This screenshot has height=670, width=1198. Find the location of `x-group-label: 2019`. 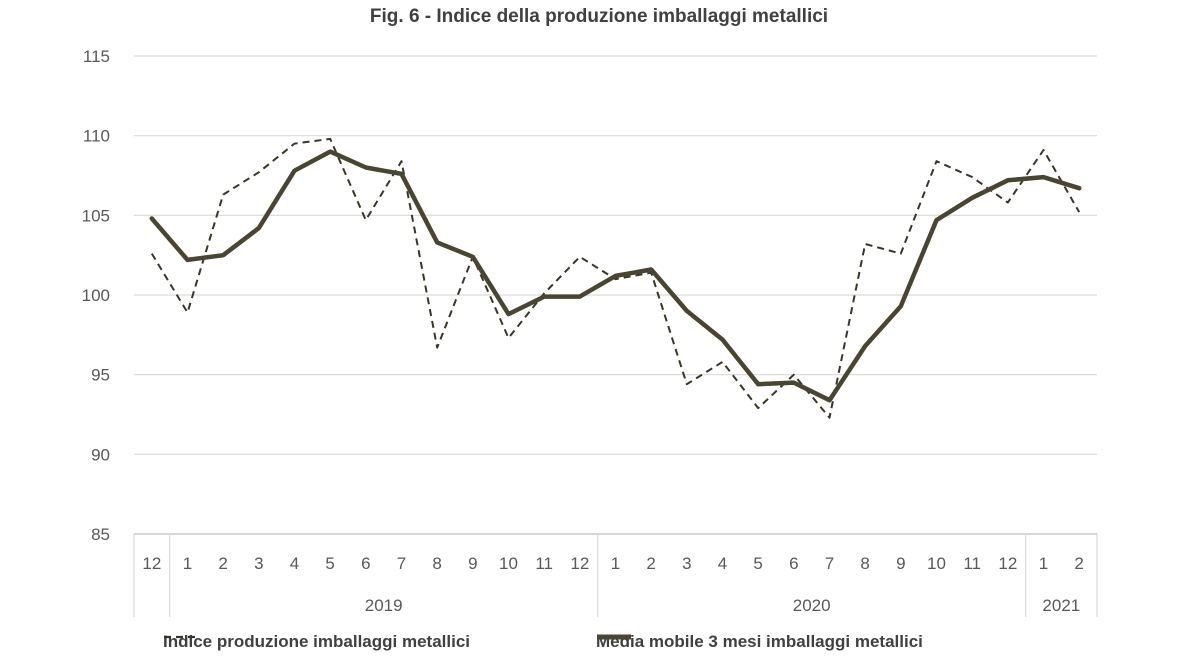

x-group-label: 2019 is located at coordinates (384, 605).